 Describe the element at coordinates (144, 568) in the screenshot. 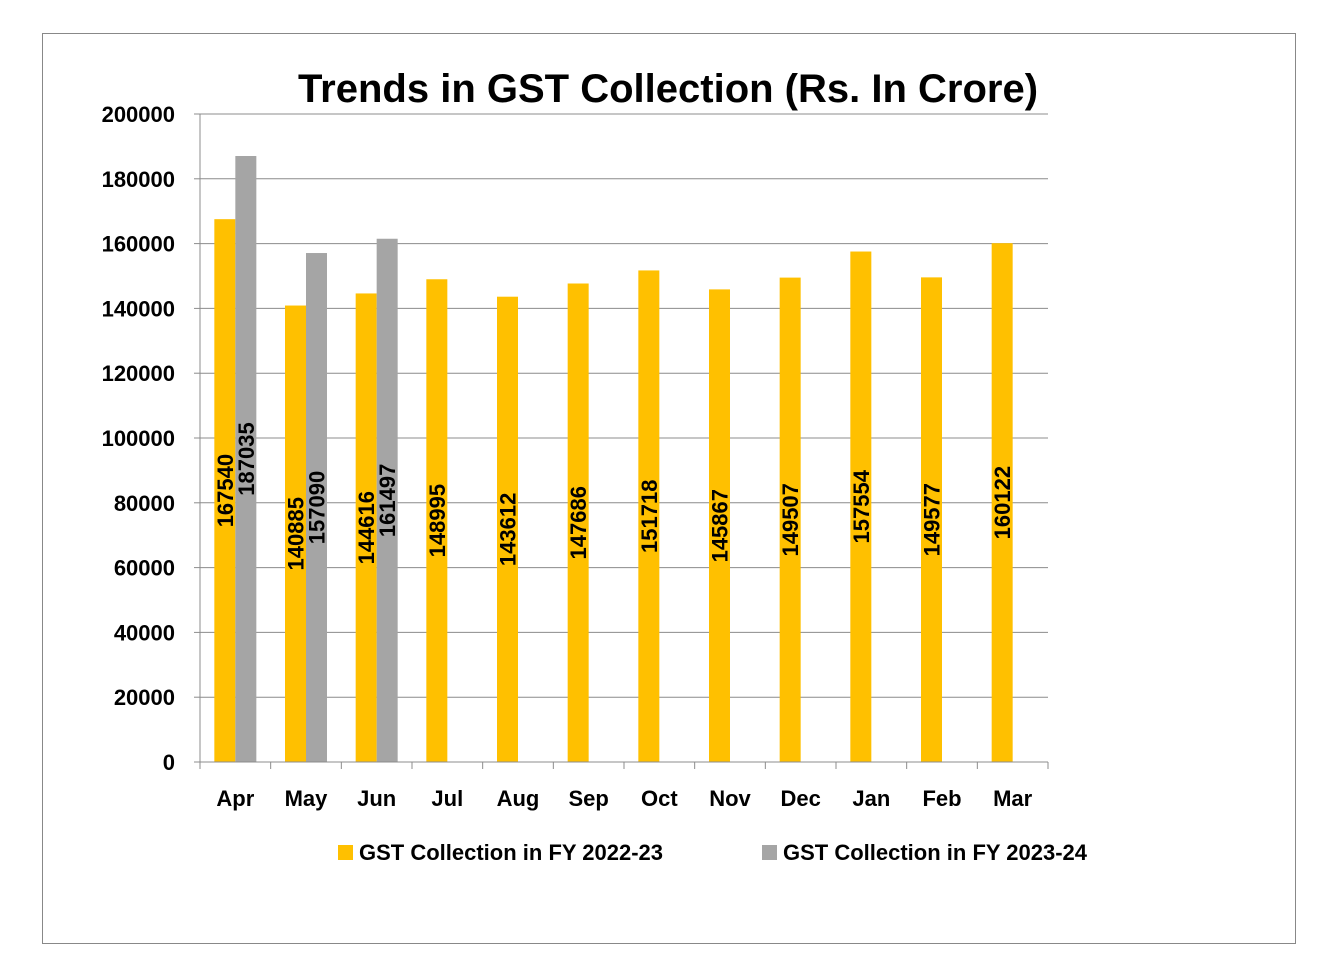

I see `y-tick-label: 60000` at that location.